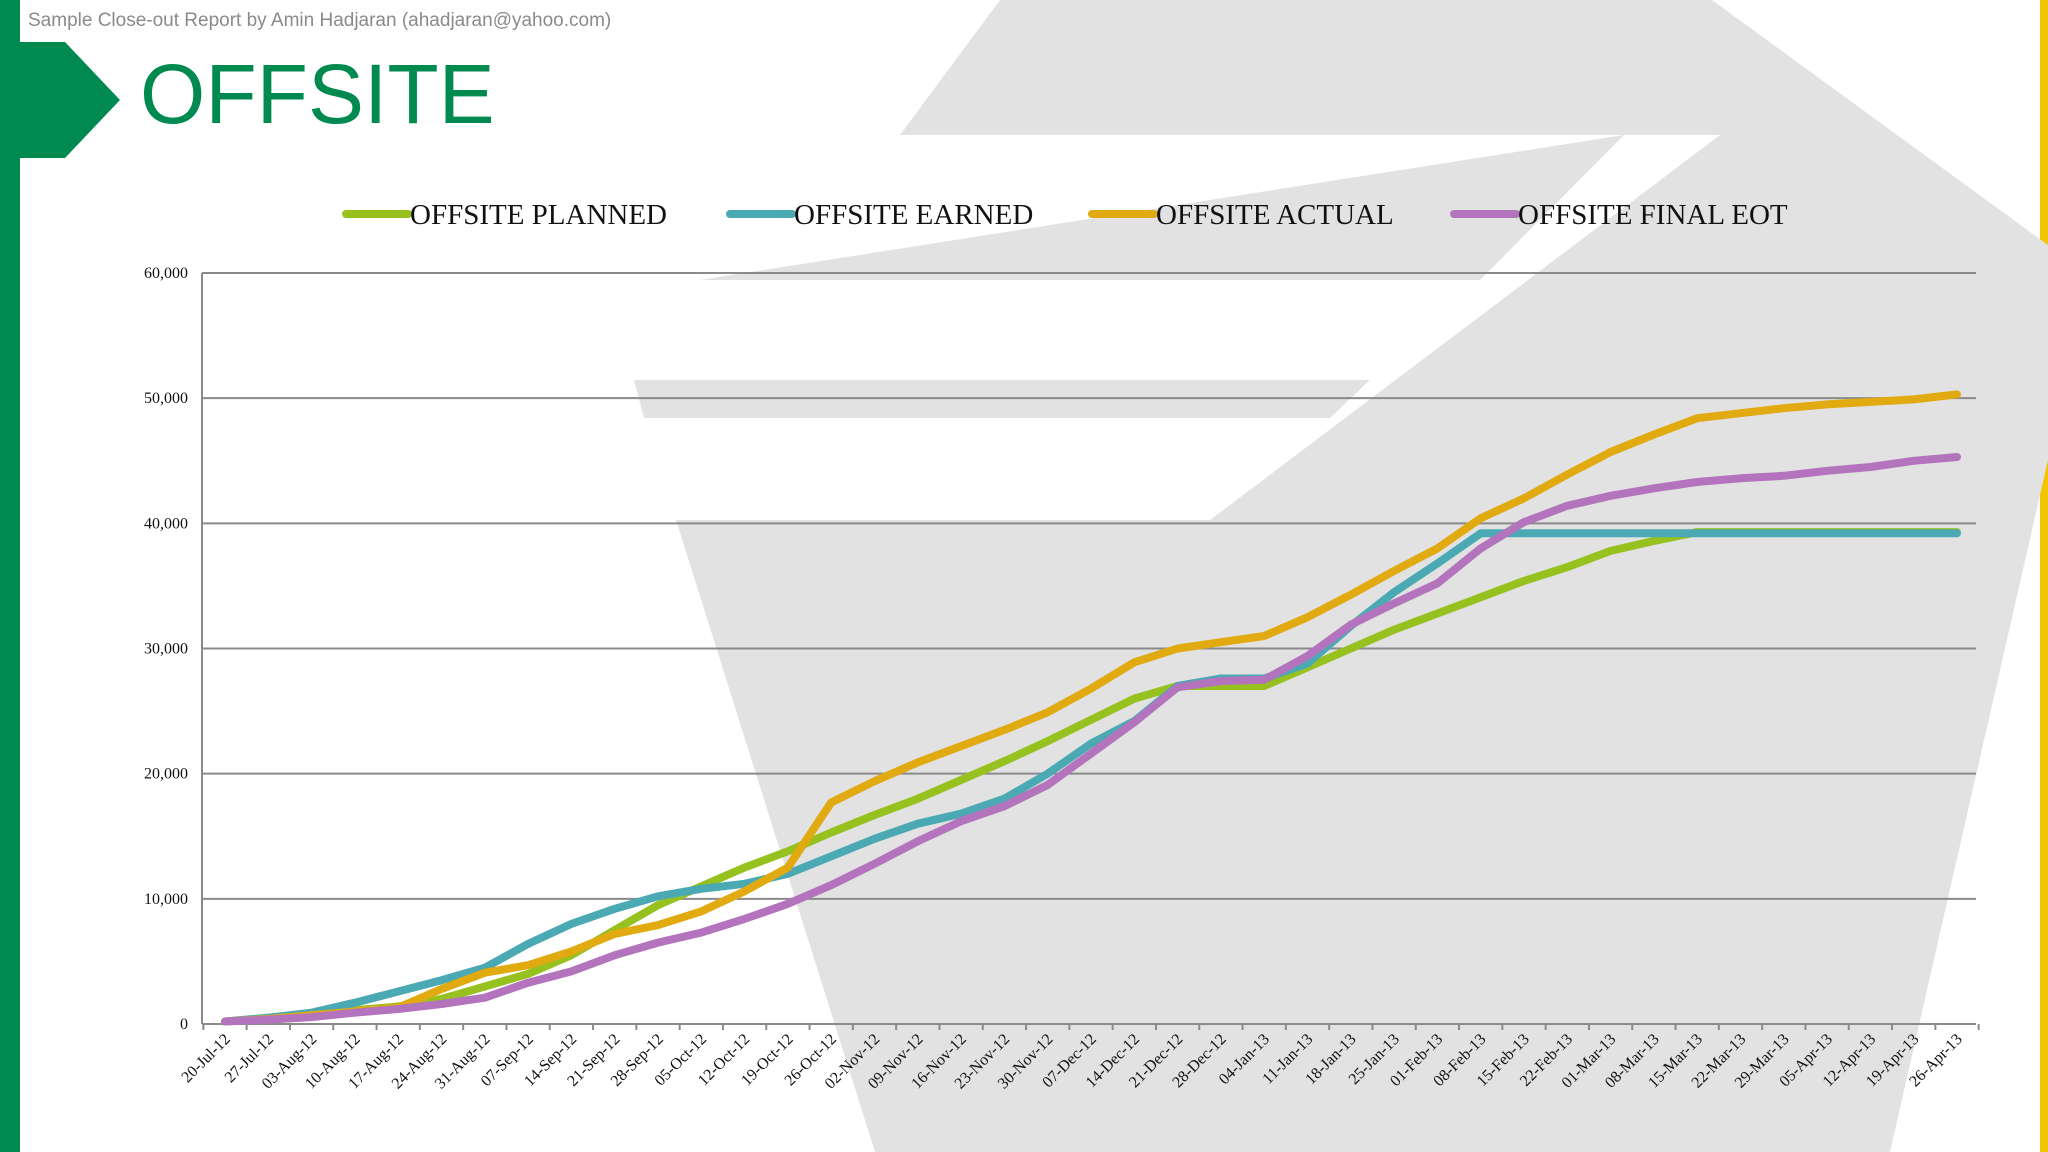 The width and height of the screenshot is (2048, 1152). Describe the element at coordinates (184, 1024) in the screenshot. I see `y-tick-label: 0` at that location.